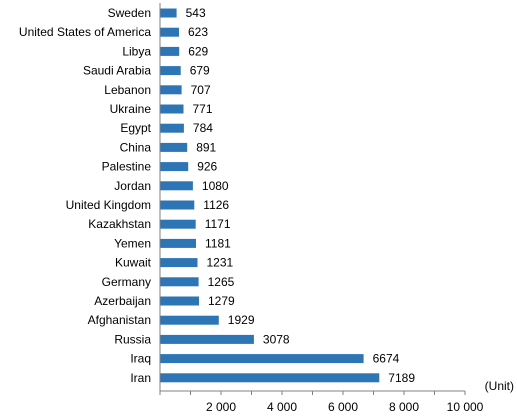  What do you see at coordinates (218, 243) in the screenshot?
I see `value-label: 1181` at bounding box center [218, 243].